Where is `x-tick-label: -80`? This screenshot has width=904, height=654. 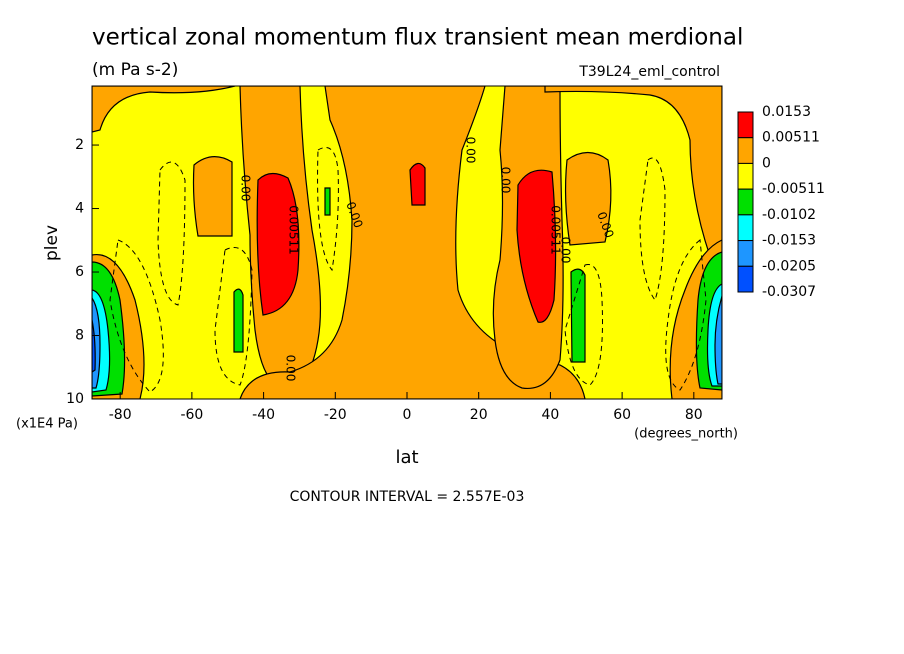
x-tick-label: -80 is located at coordinates (120, 415).